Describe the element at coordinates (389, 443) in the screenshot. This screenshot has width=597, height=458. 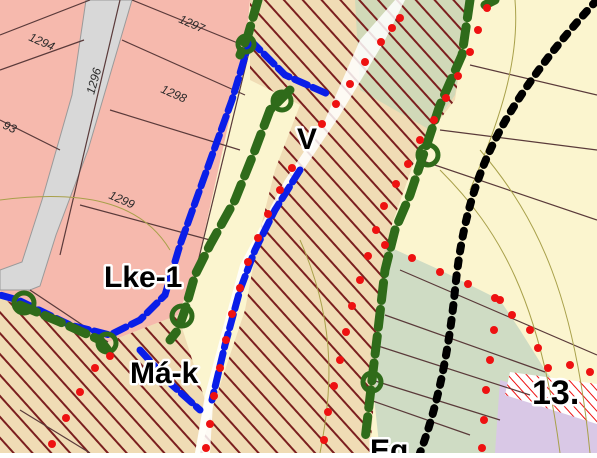
I see `zone-label-eg: Eg` at that location.